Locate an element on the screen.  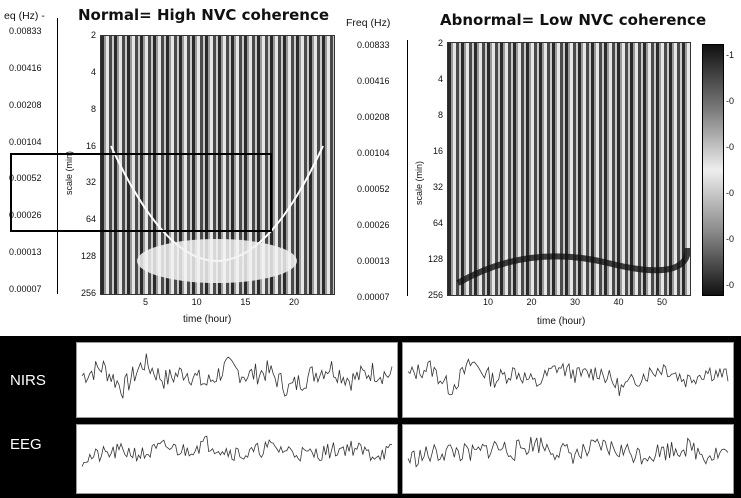
right-scale-tick: 64 is located at coordinates (437, 223).